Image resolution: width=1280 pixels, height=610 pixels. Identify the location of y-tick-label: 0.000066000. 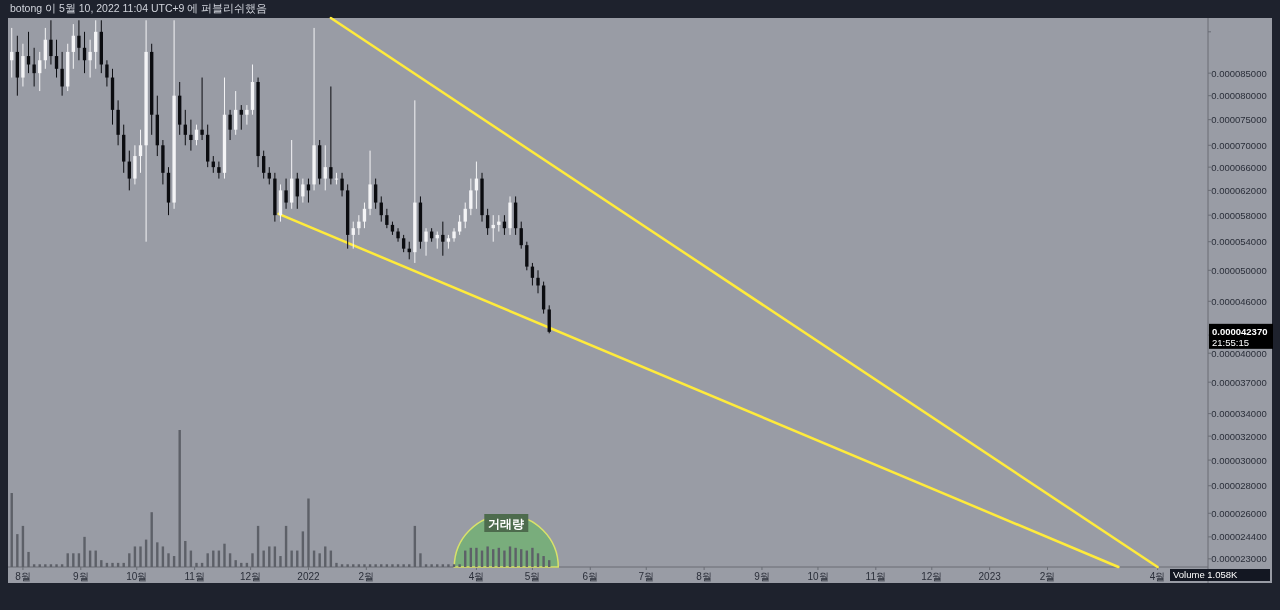
(1239, 167).